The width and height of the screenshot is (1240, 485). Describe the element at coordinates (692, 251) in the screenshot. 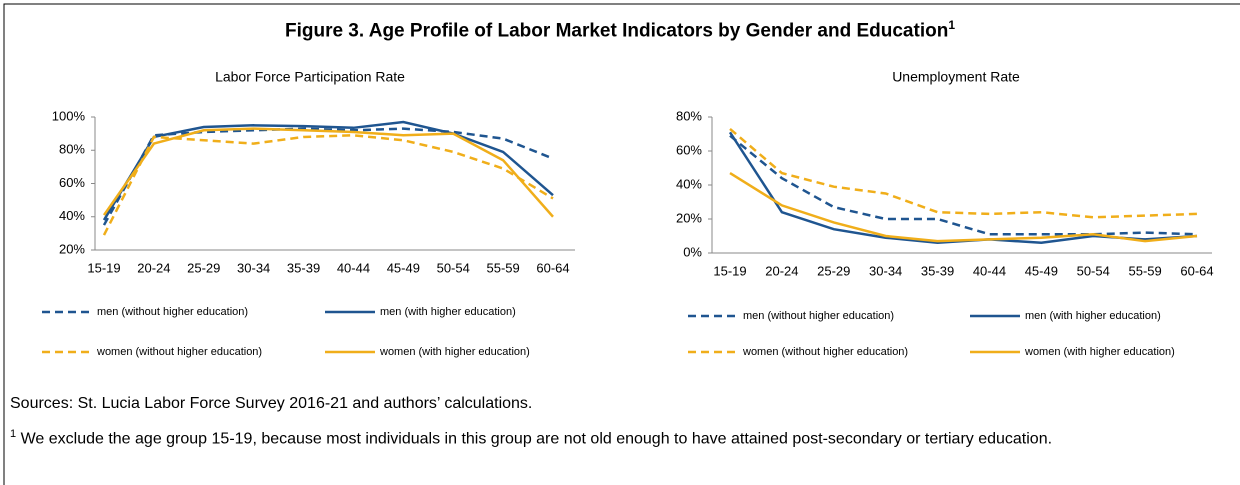

I see `y-tick-label: 0%` at that location.